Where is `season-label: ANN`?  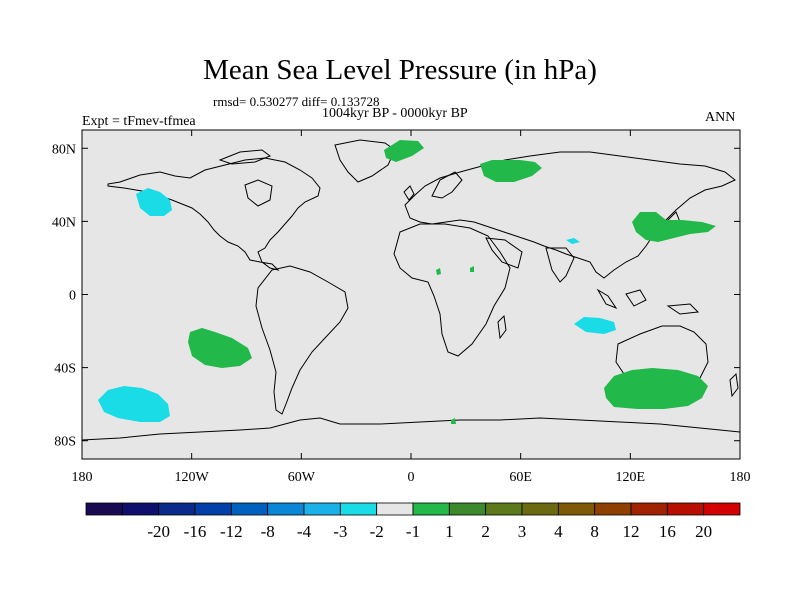 season-label: ANN is located at coordinates (720, 117).